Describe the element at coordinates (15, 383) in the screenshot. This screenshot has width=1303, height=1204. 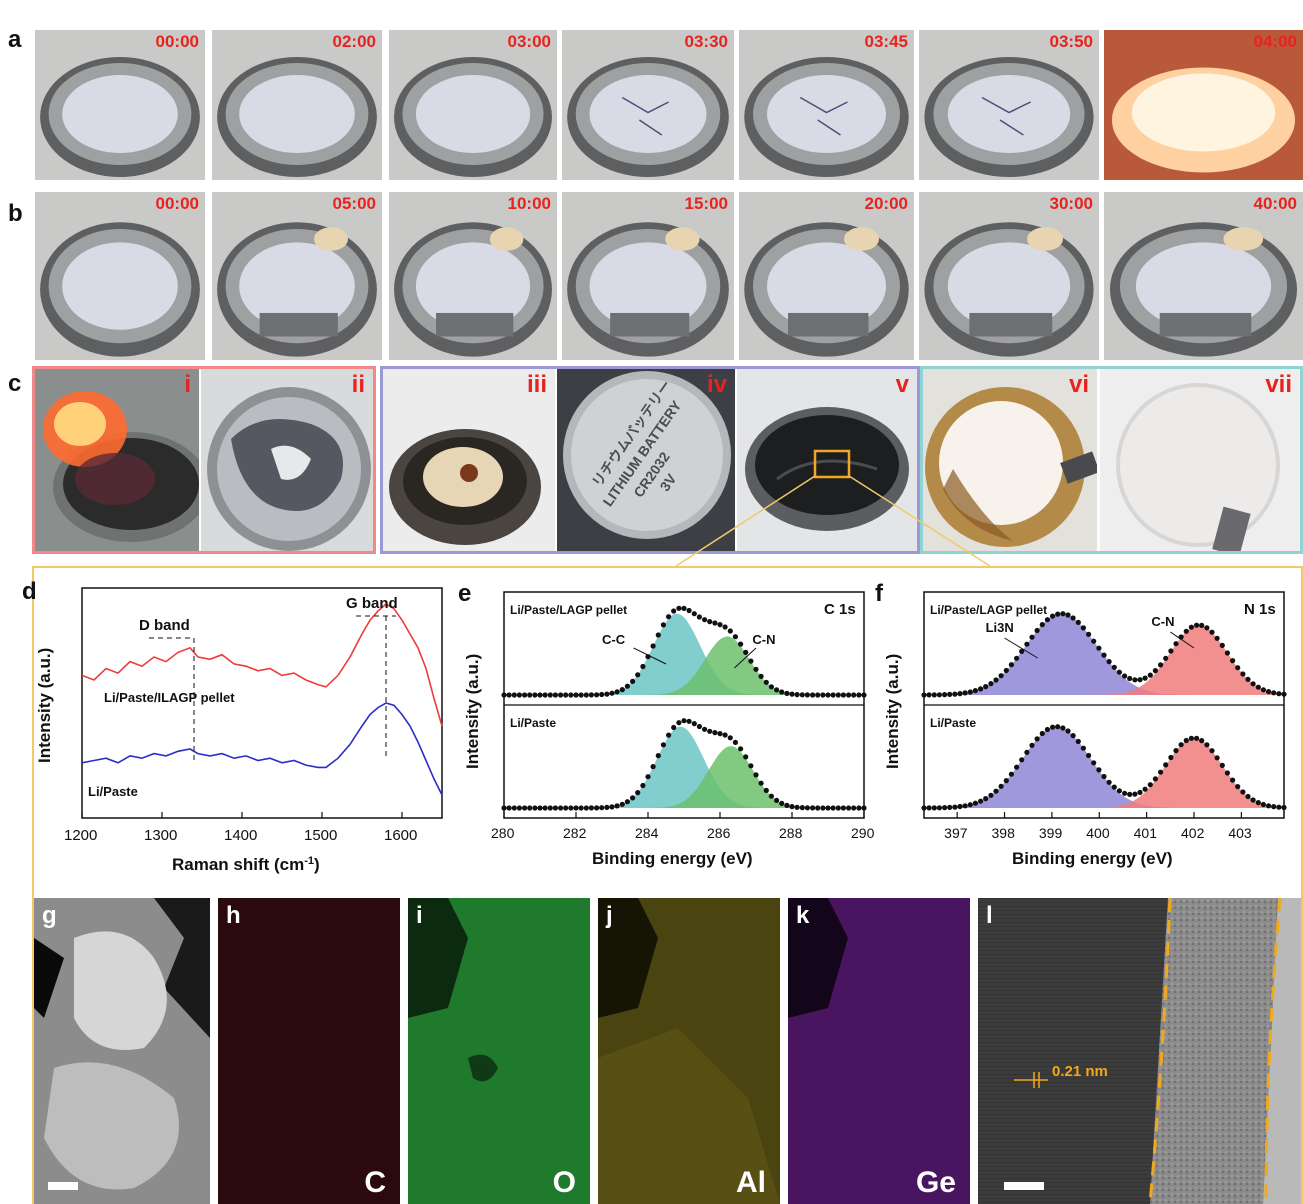
I see `panel-label-c: c` at that location.